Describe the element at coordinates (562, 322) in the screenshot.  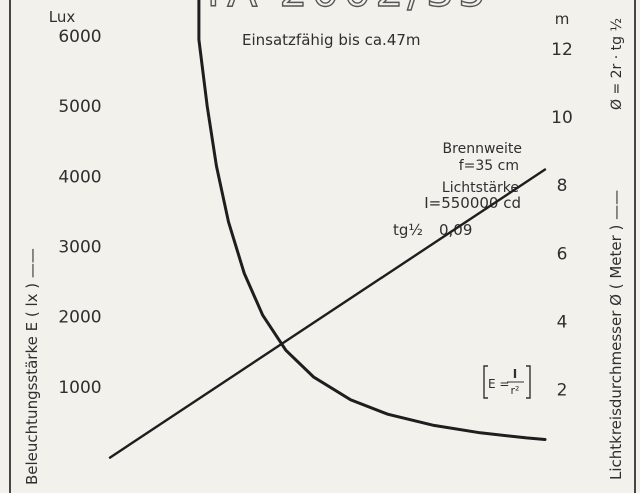
I see `right-tick-label: 4` at that location.